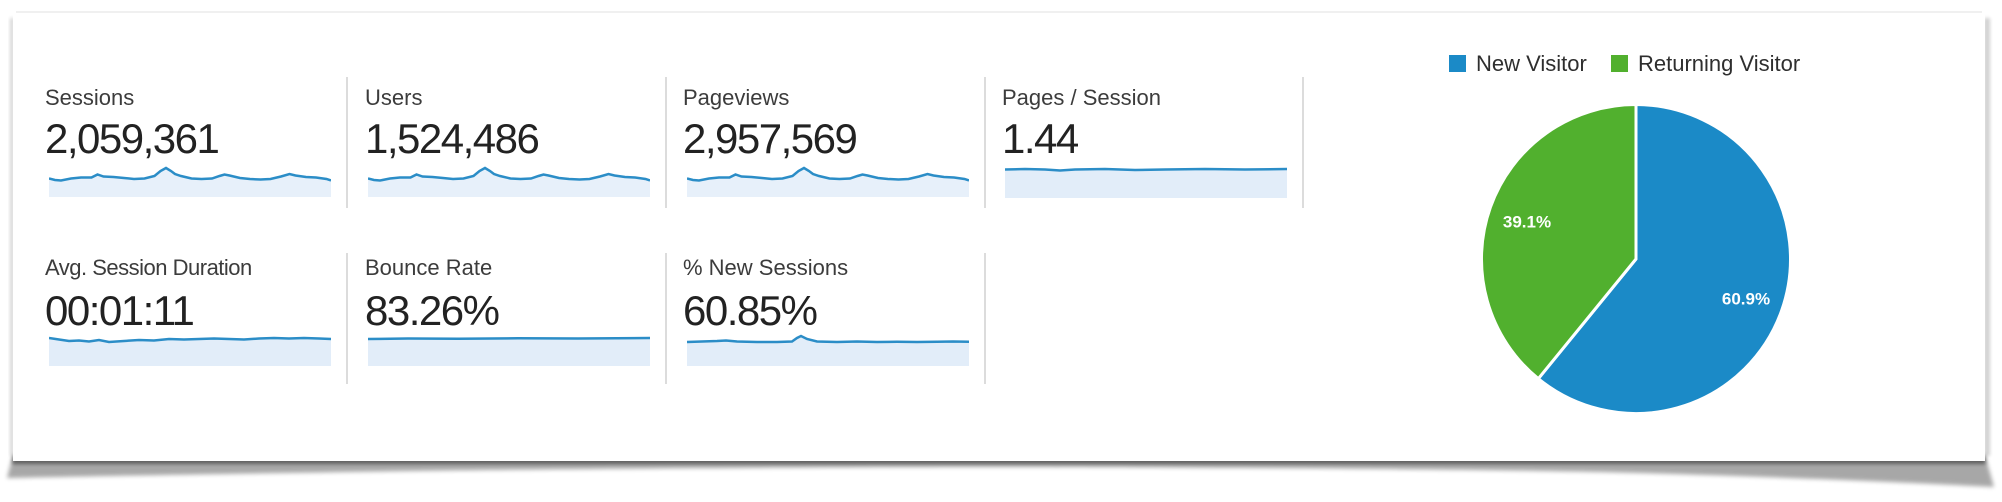  Describe the element at coordinates (1746, 299) in the screenshot. I see `svg-text: 60.9%` at that location.